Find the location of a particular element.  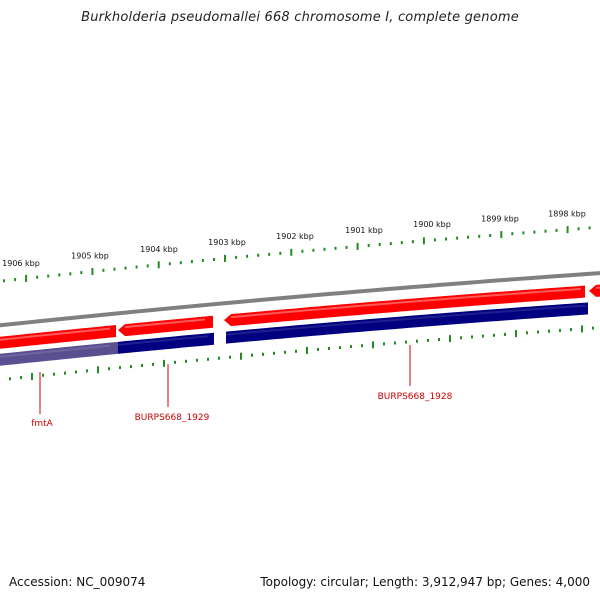

forward-gene-block-right is located at coordinates (404, 306).